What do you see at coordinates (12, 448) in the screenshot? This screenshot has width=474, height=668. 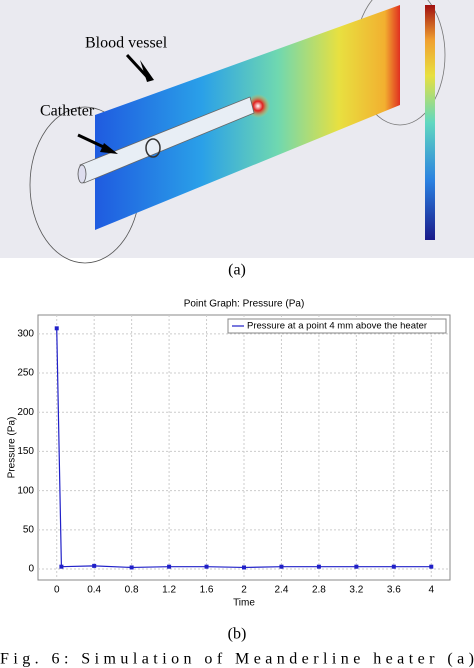 I see `y-axis-label: Pressure (Pa)` at bounding box center [12, 448].